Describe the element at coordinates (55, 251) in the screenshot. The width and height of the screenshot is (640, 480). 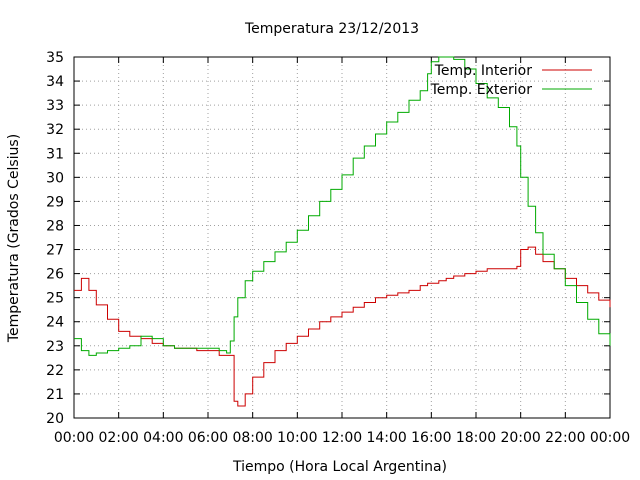
I see `y-tick-label: 27` at that location.